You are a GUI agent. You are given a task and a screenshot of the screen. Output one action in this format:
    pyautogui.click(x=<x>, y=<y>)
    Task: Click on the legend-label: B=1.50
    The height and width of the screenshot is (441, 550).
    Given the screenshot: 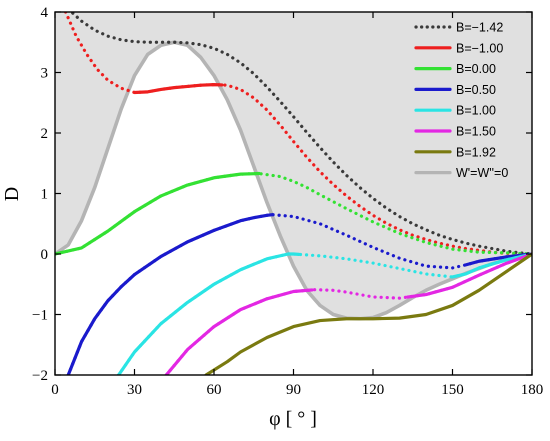 What is the action you would take?
    pyautogui.click(x=476, y=132)
    